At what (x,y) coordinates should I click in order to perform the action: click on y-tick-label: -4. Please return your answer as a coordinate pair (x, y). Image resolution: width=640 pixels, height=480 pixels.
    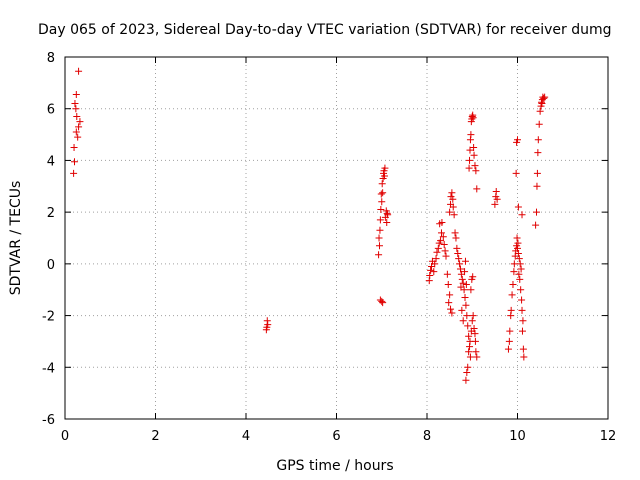
    Looking at the image, I should click on (48, 368).